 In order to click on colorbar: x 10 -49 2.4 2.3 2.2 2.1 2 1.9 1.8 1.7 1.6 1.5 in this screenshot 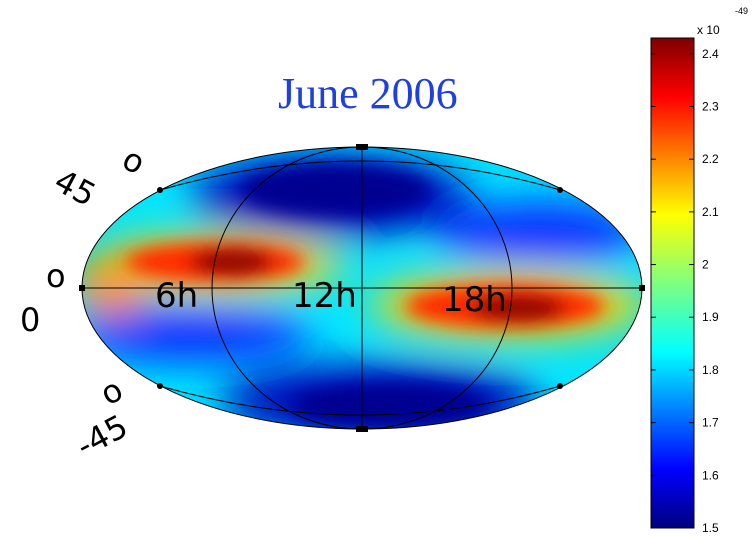, I will do `click(699, 270)`.